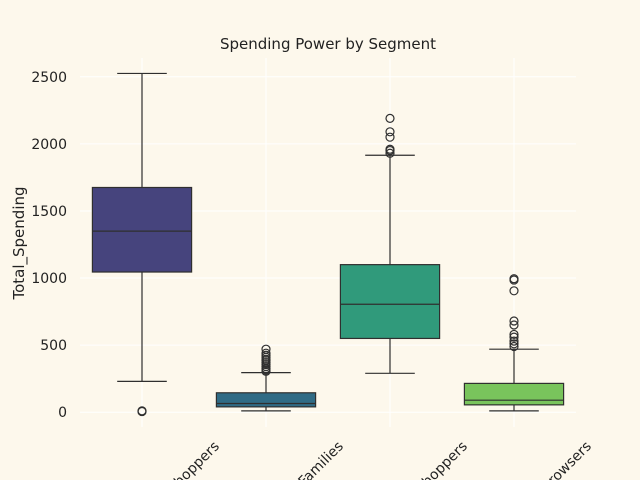 Image resolution: width=640 pixels, height=480 pixels. What do you see at coordinates (49, 212) in the screenshot?
I see `y-tick-label: 1500` at bounding box center [49, 212].